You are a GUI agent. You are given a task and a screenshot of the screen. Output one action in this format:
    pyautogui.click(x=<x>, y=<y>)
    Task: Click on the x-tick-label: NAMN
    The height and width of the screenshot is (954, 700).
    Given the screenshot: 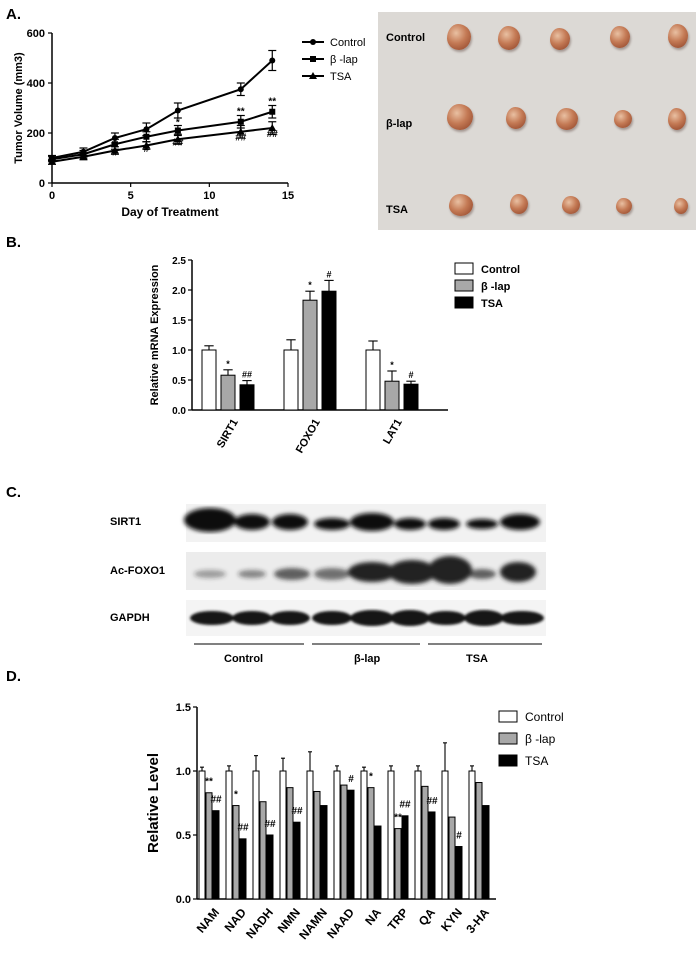 What is the action you would take?
    pyautogui.click(x=313, y=924)
    